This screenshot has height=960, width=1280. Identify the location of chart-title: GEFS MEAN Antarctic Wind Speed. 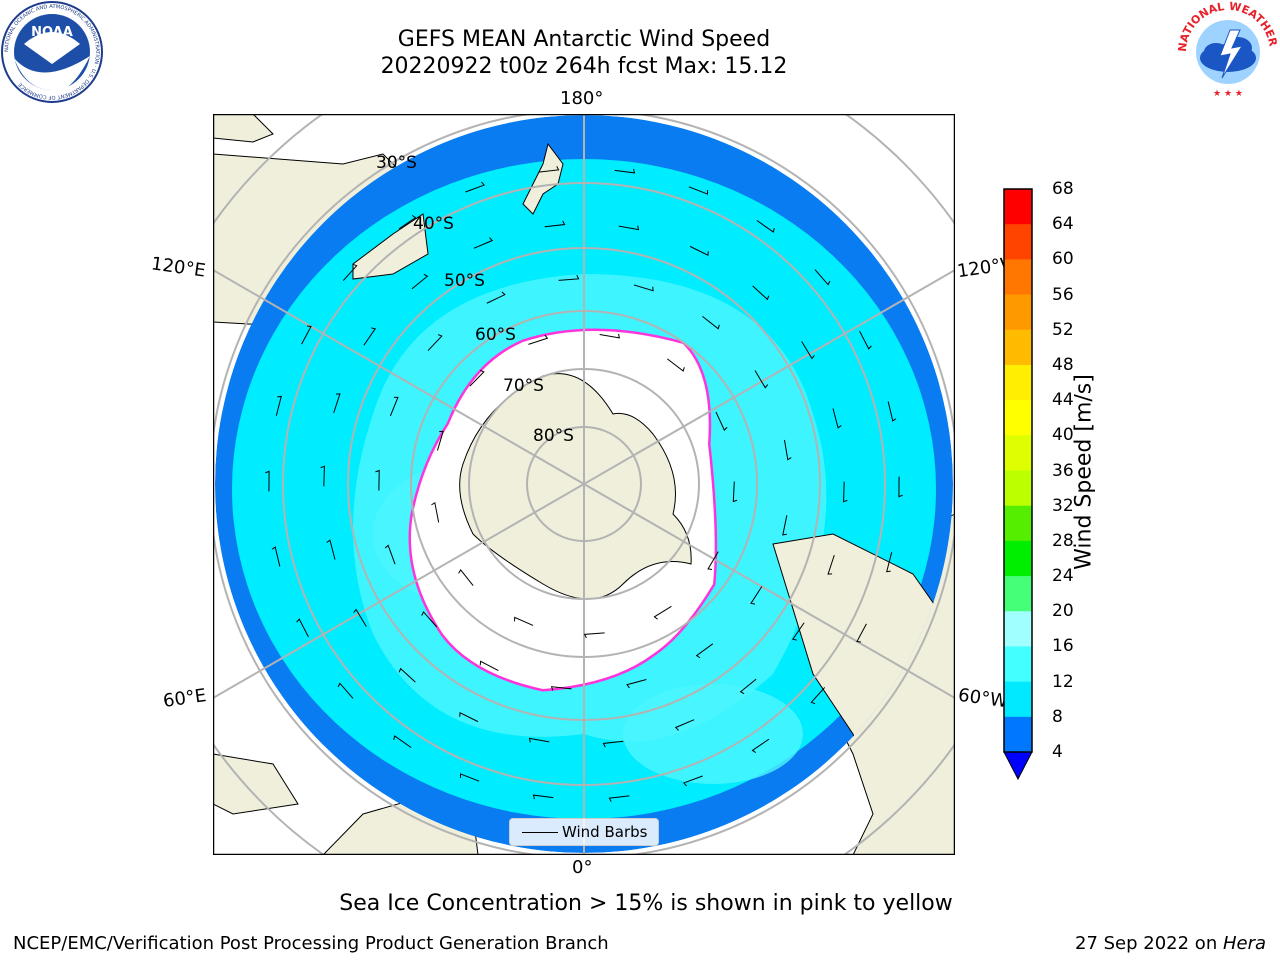
(584, 39).